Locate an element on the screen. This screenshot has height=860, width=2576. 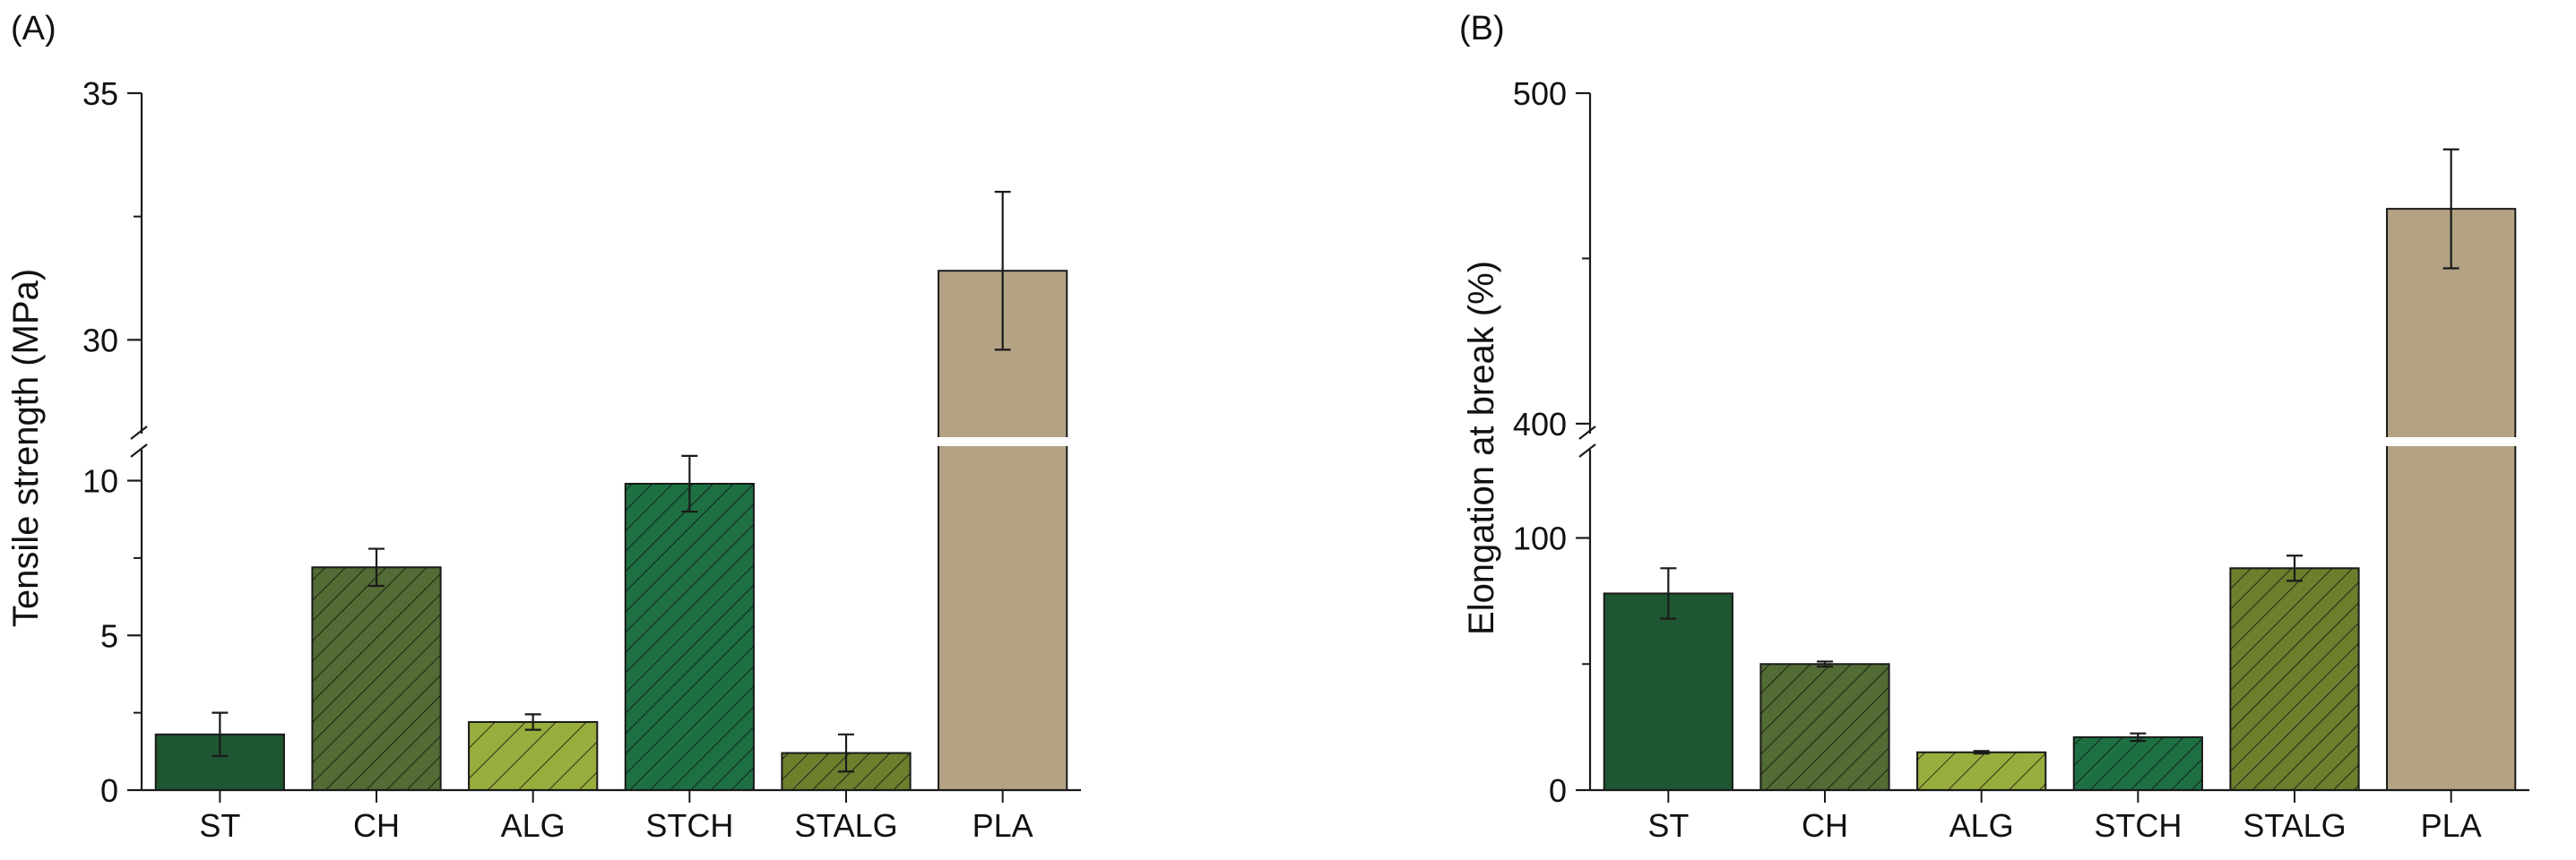
y-tick-label: 400 is located at coordinates (1540, 424).